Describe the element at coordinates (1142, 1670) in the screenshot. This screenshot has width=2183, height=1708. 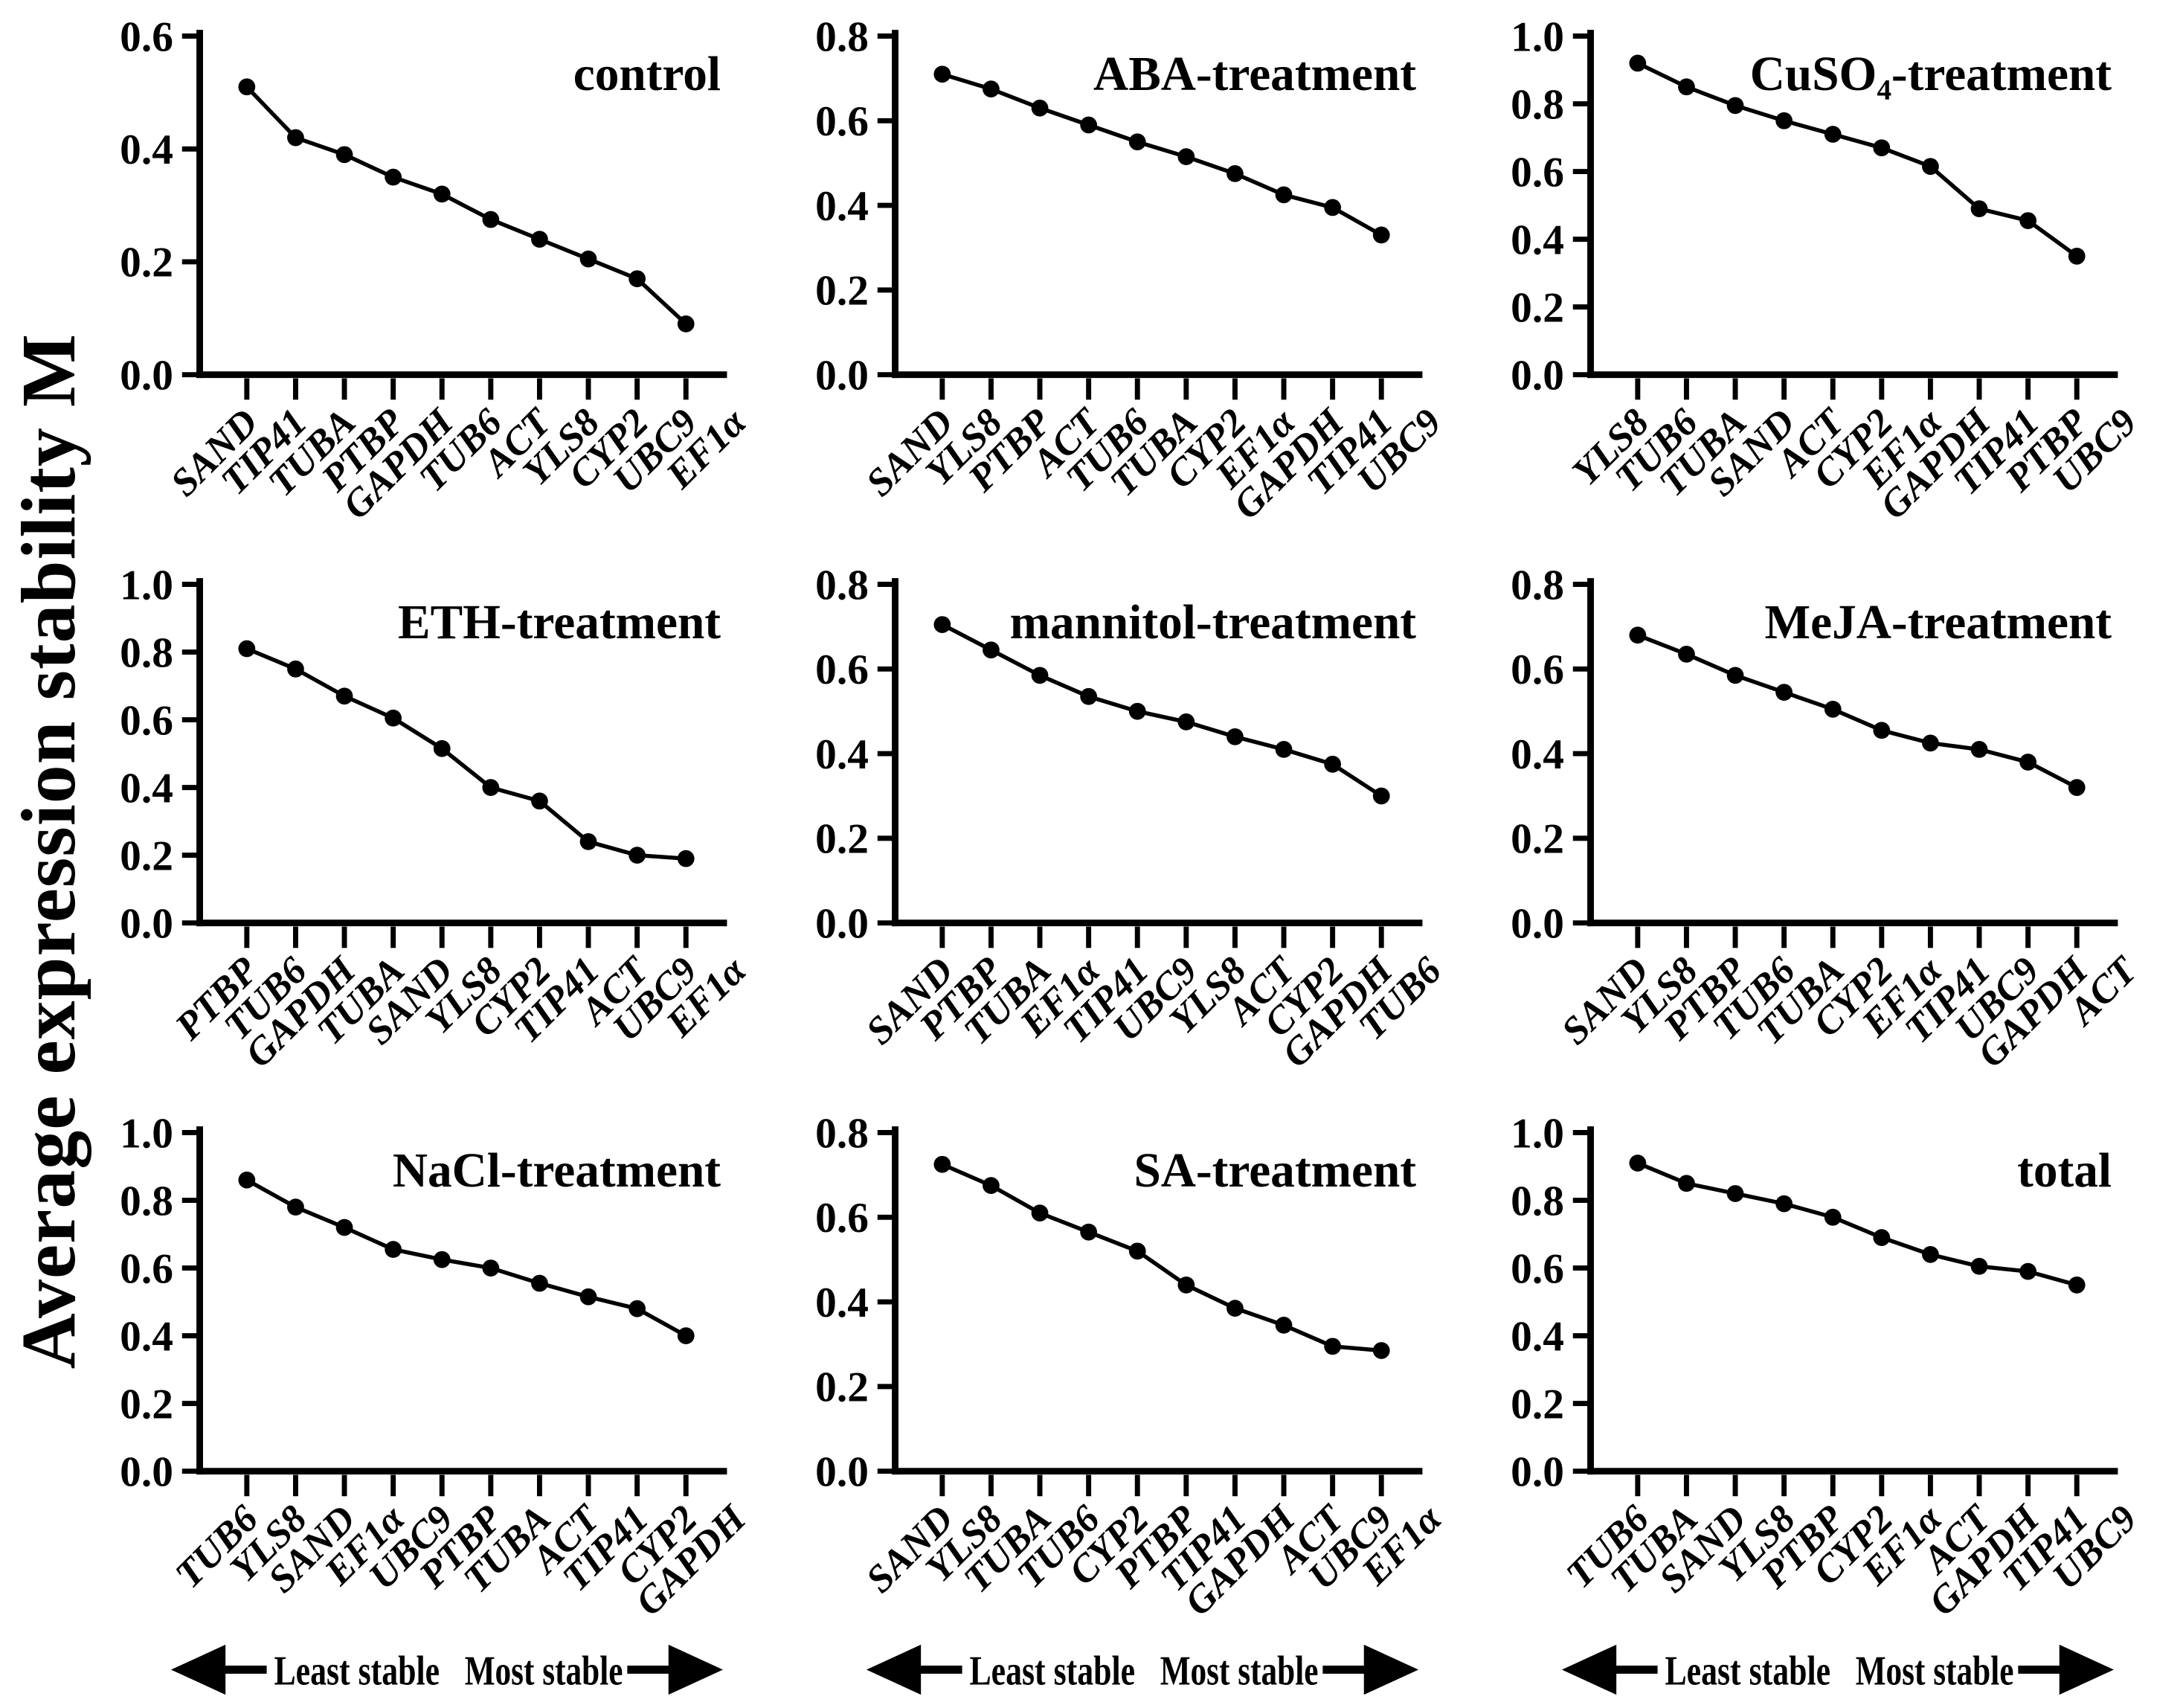
I see `stability-arrow-annotation: Least stable Most stable` at that location.